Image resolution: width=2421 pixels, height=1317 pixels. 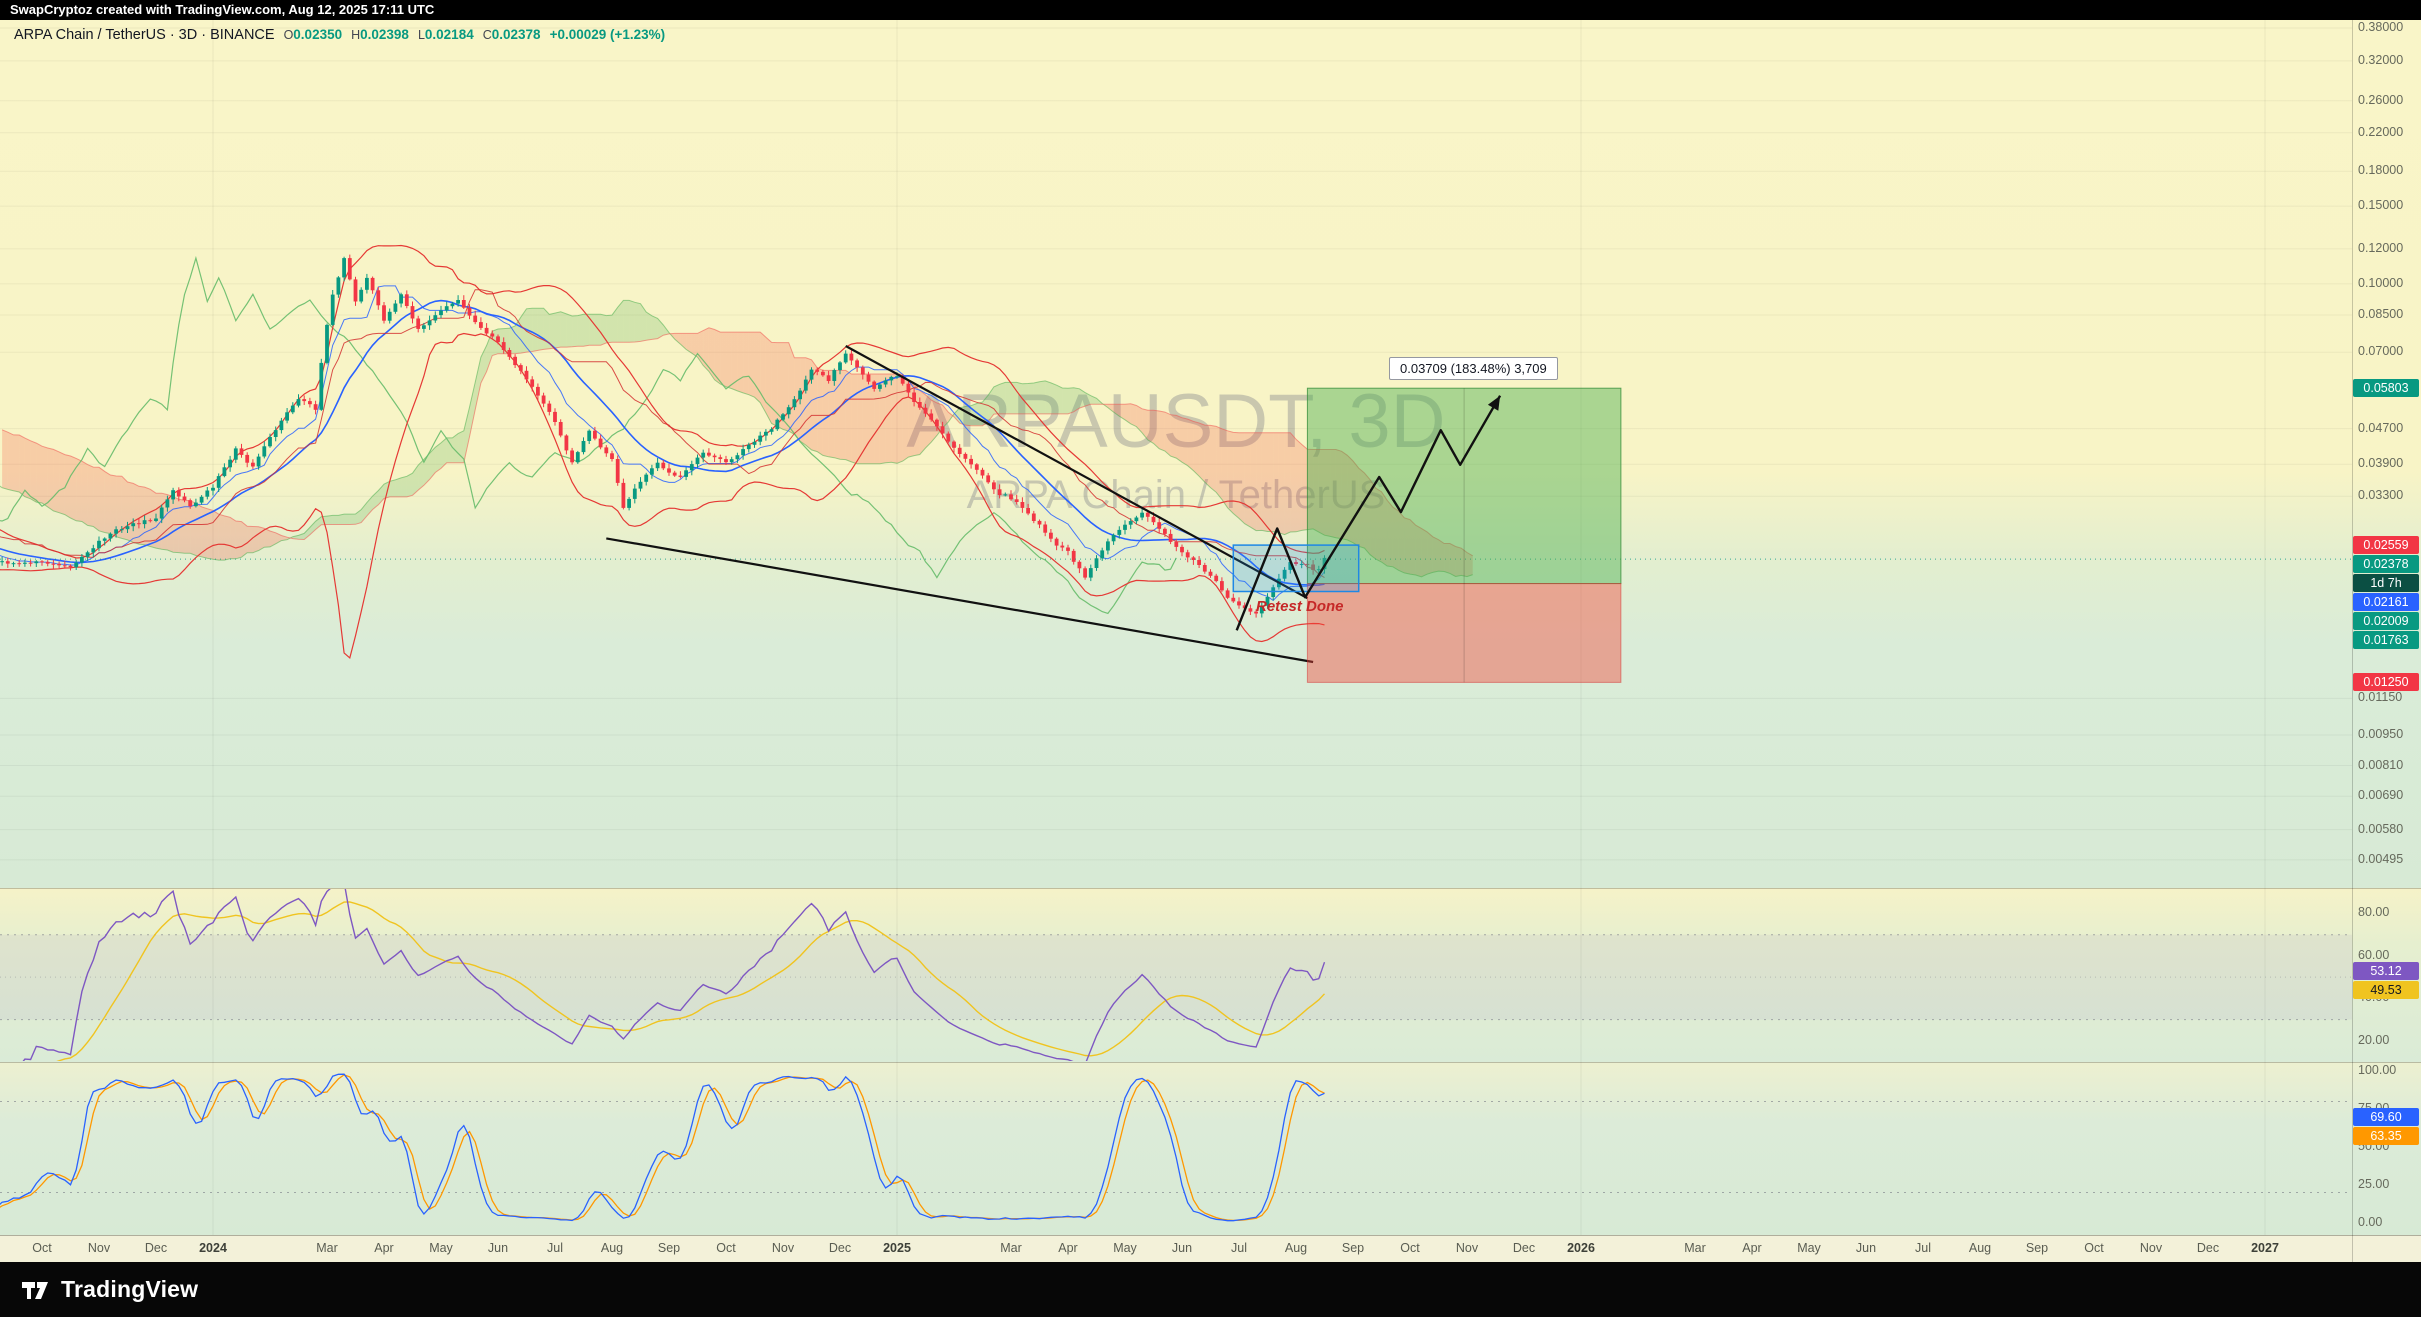 I want to click on projection-path, so click(x=1368, y=513).